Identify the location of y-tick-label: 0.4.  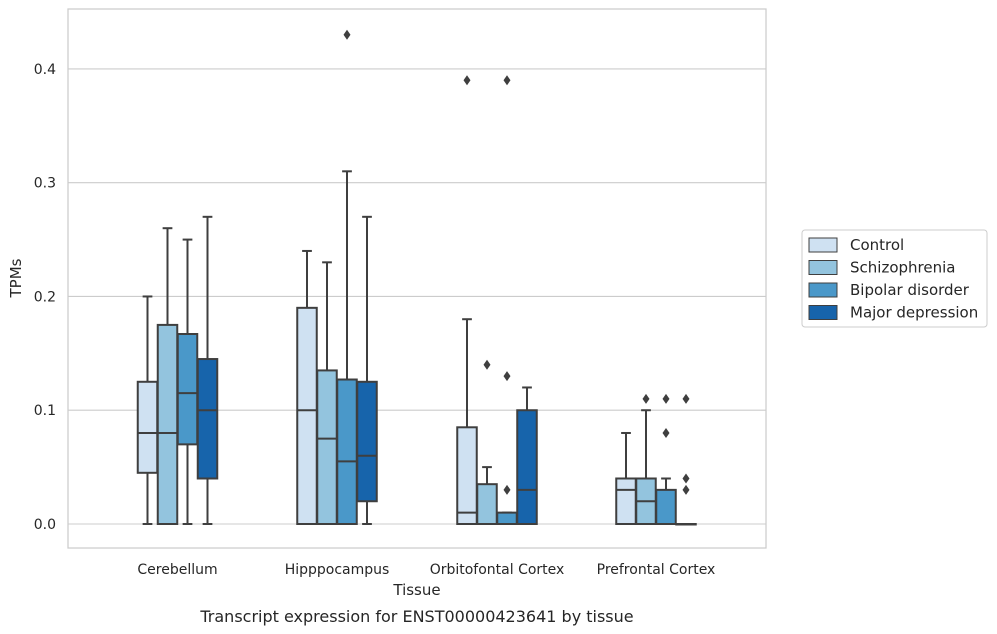
(45, 70).